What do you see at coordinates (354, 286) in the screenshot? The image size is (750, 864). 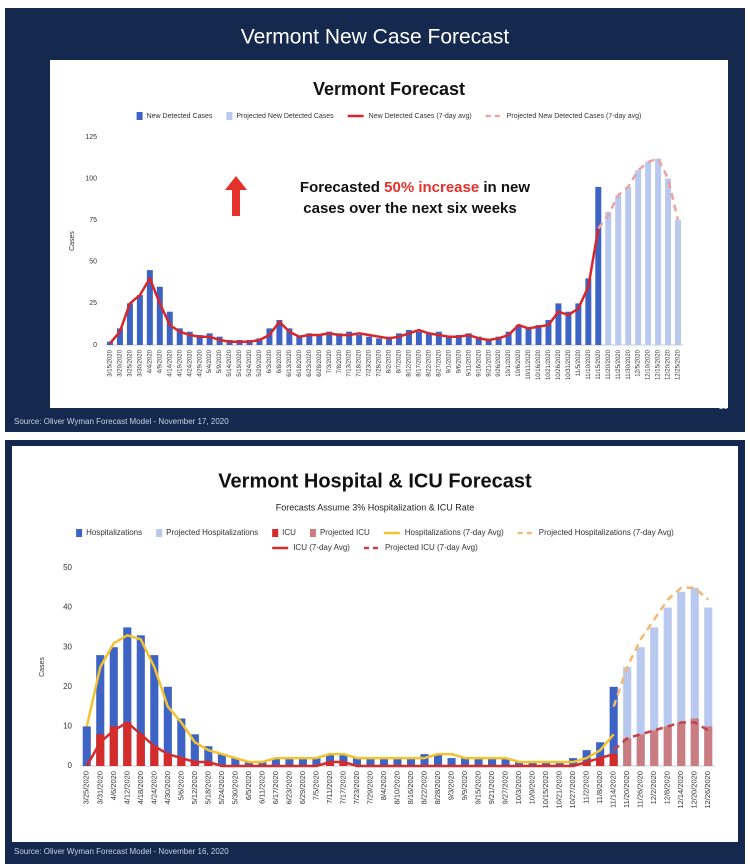 I see `line` at bounding box center [354, 286].